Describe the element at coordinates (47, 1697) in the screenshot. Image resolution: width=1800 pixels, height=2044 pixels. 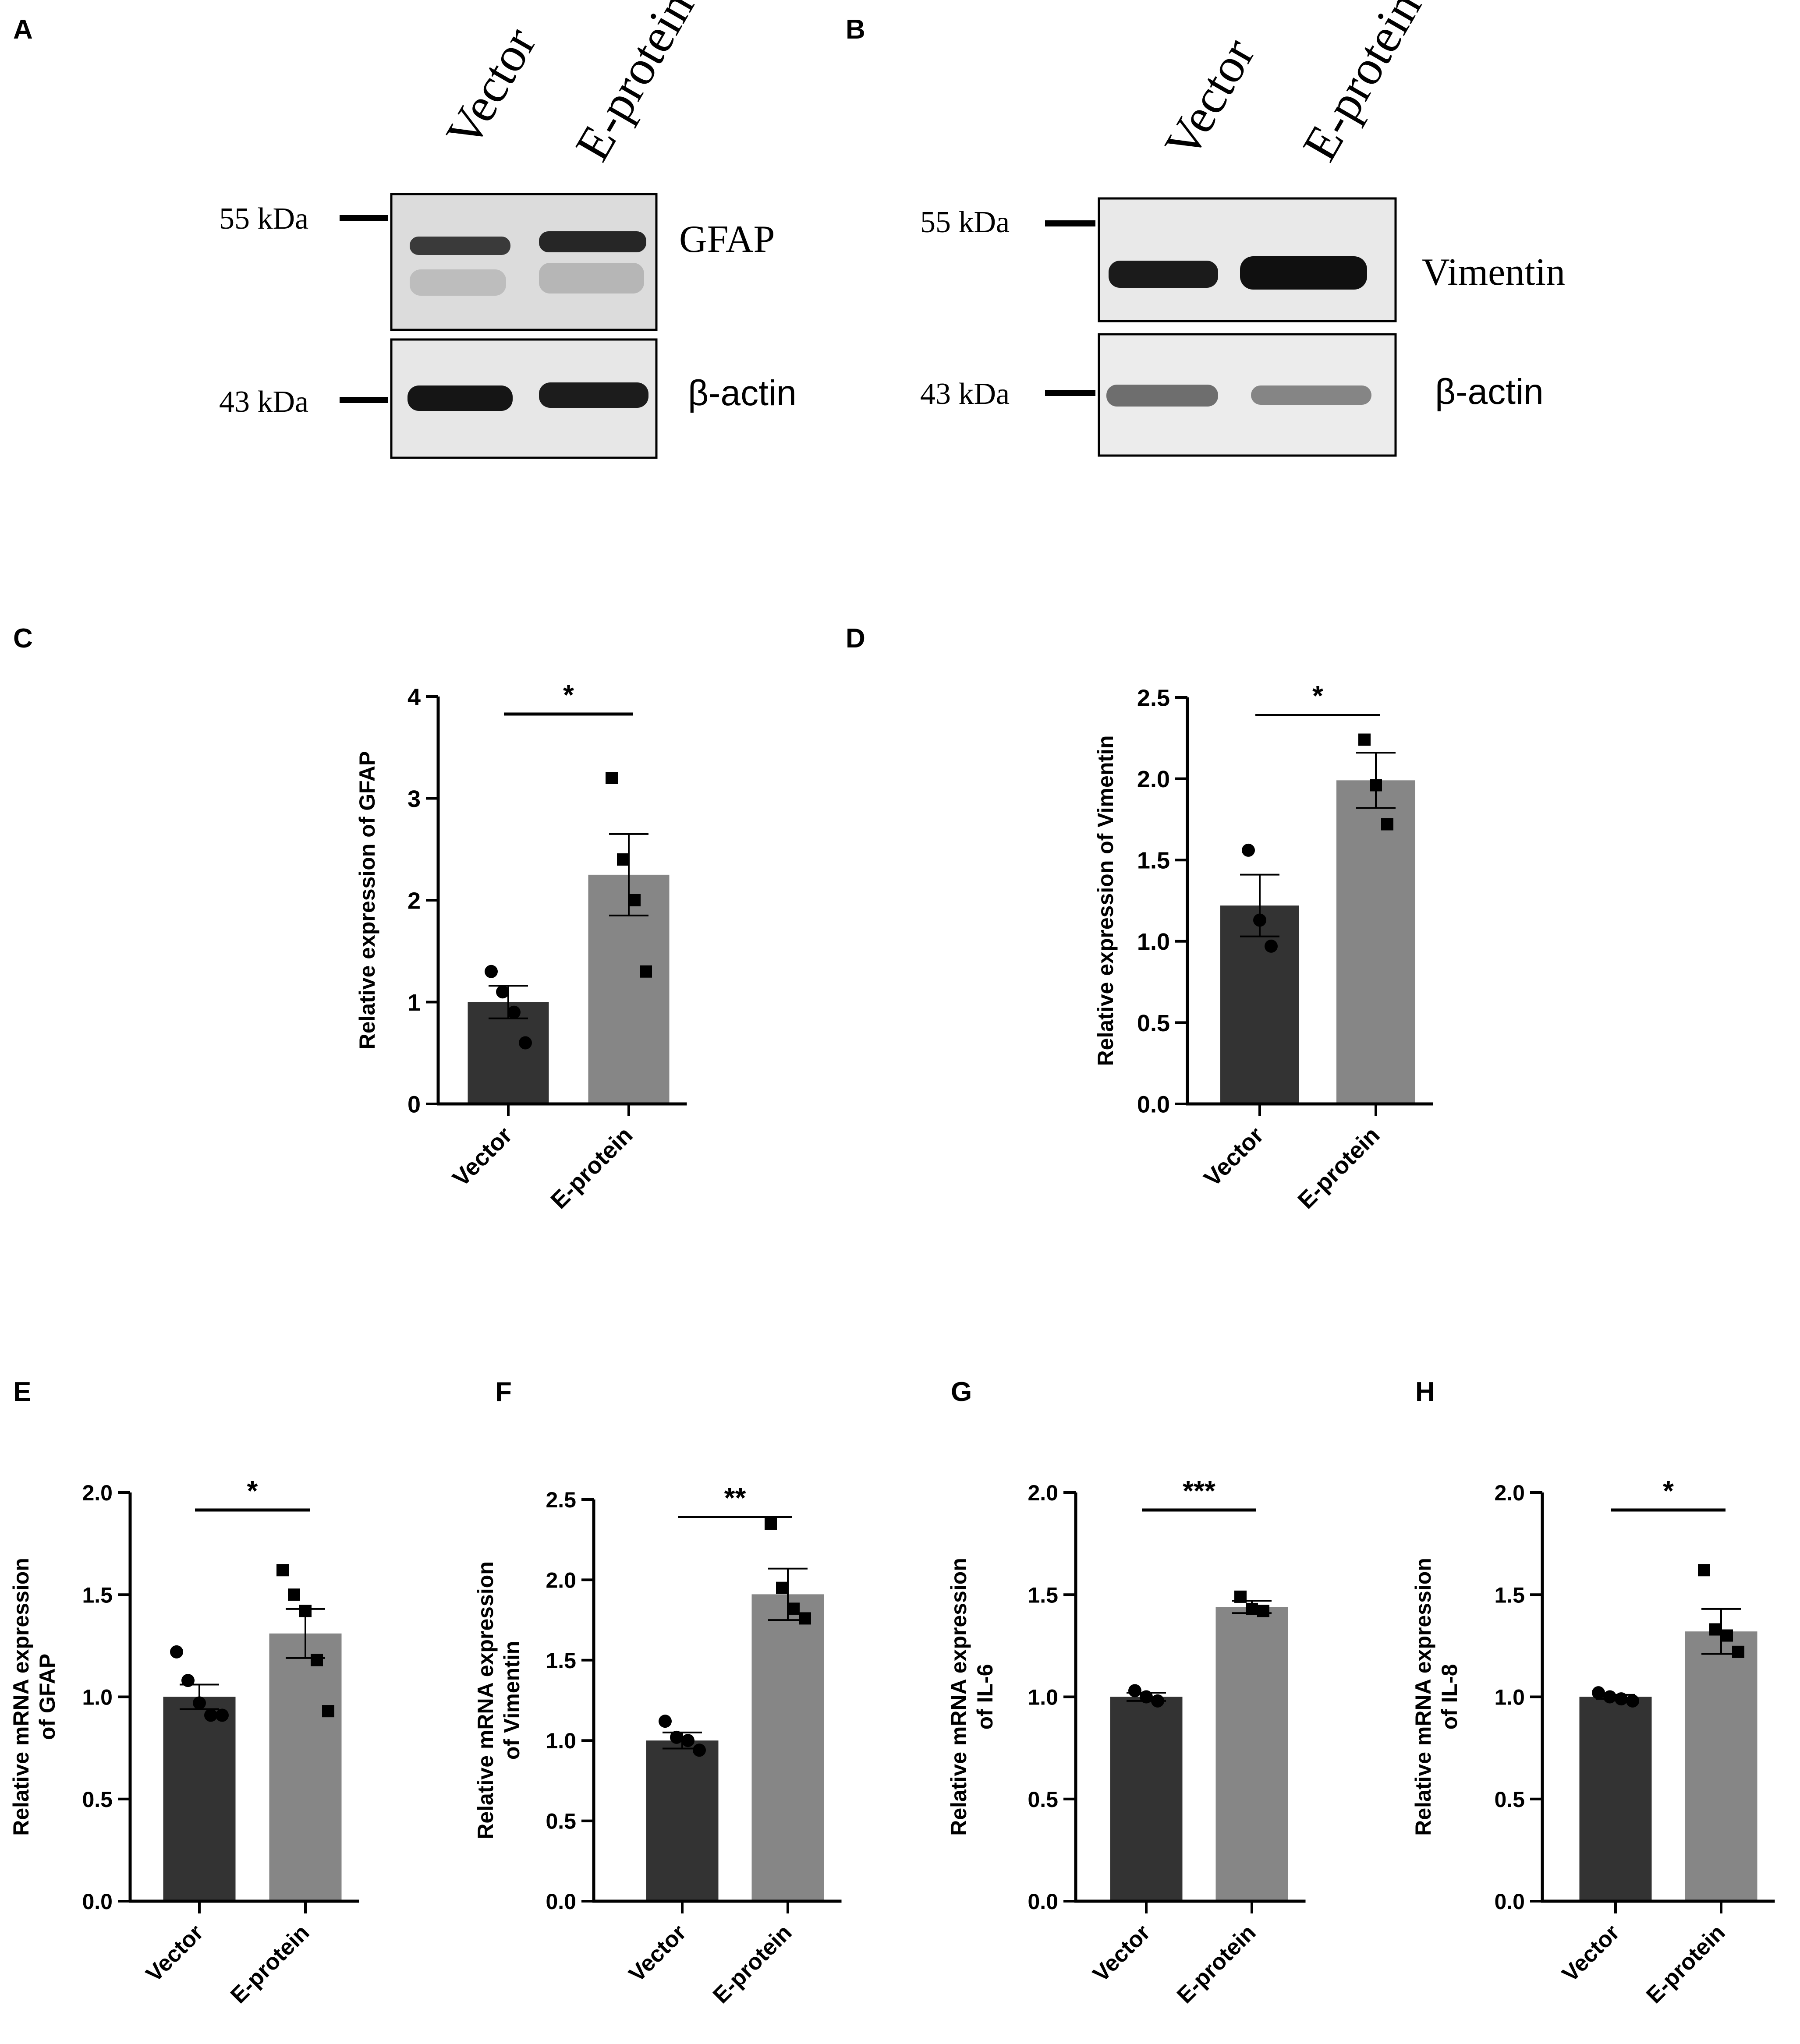
I see `y-axis-label-line: of GFAP` at that location.